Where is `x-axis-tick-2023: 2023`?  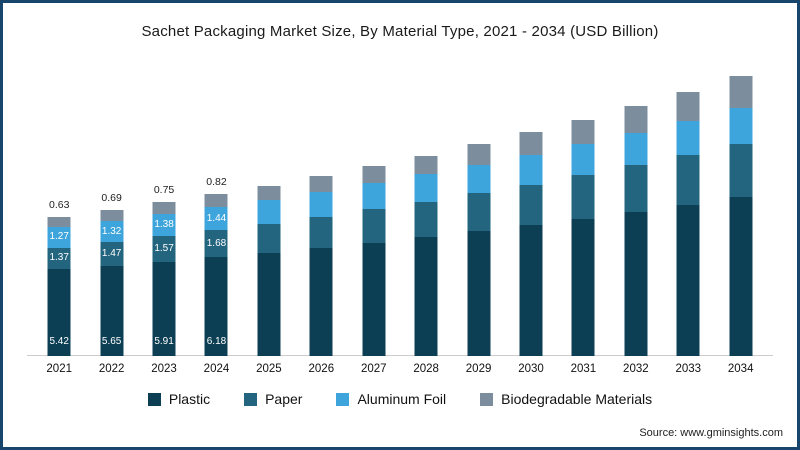 x-axis-tick-2023: 2023 is located at coordinates (164, 369).